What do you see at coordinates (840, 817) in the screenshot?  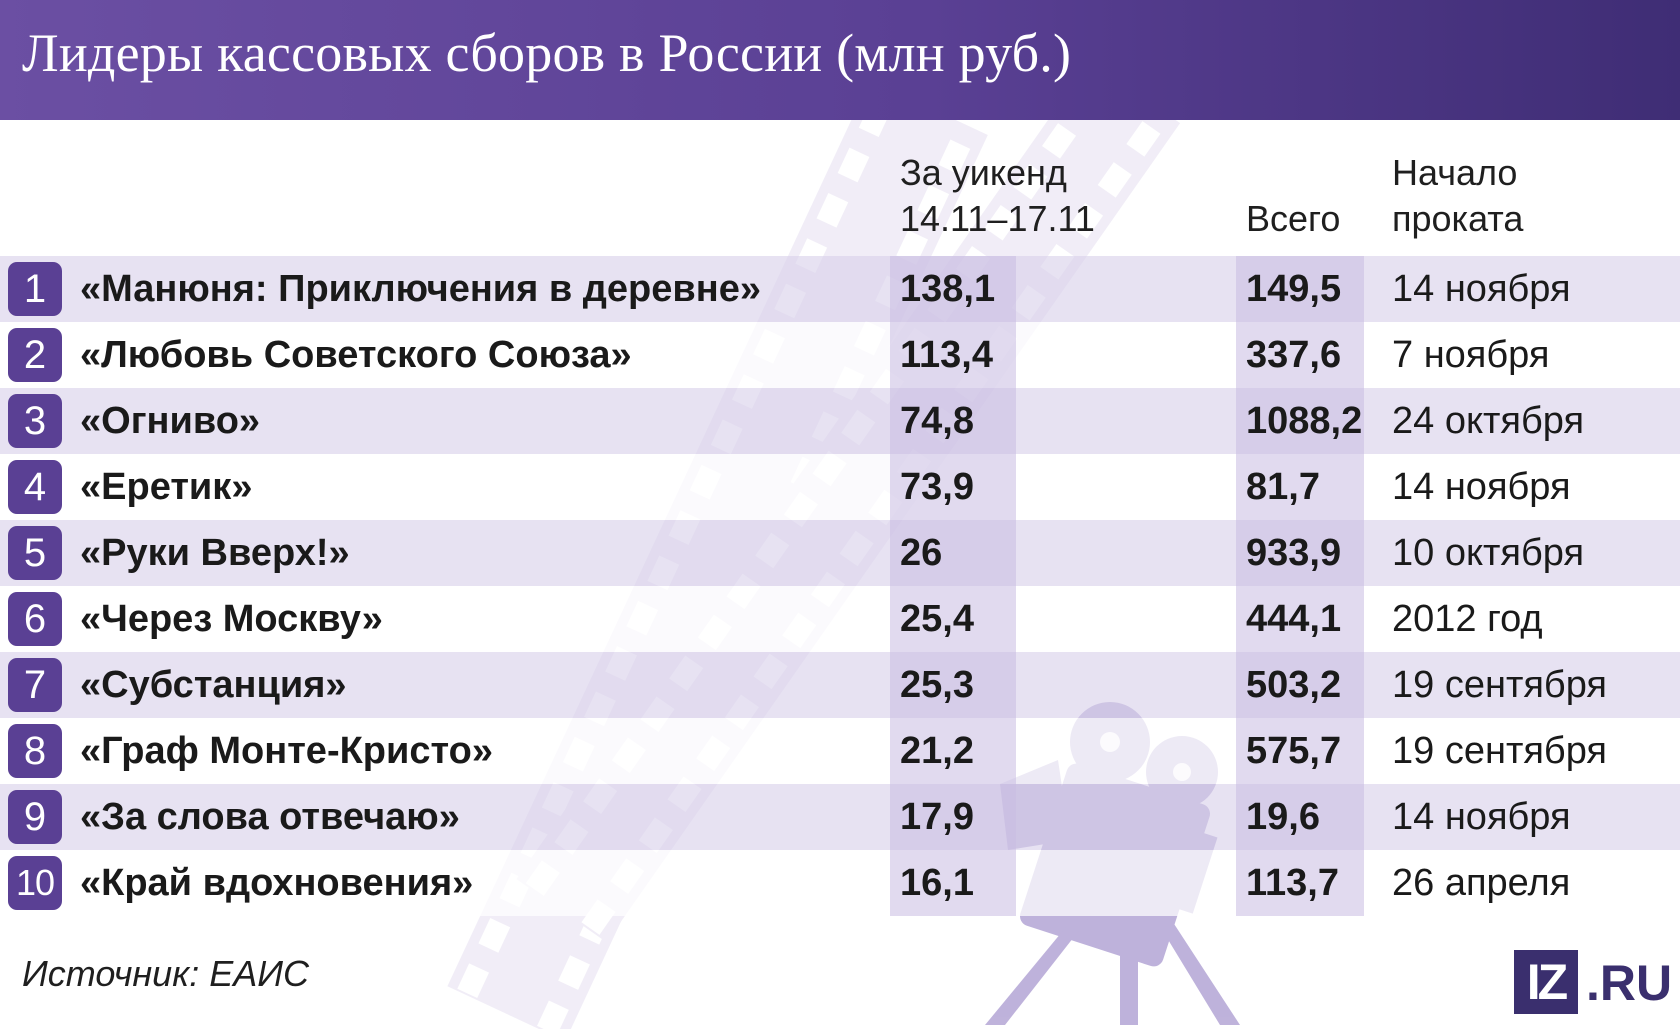 I see `table-row: 9 «За слова отвечаю» 17,9 19,6 14 ноября` at bounding box center [840, 817].